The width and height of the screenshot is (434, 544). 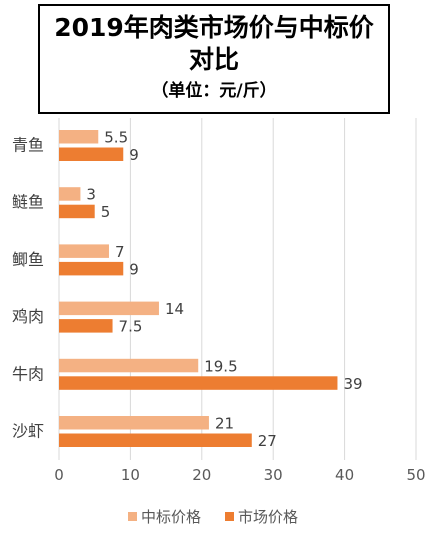 I want to click on chart-title-line-2: 对比, so click(x=213, y=59).